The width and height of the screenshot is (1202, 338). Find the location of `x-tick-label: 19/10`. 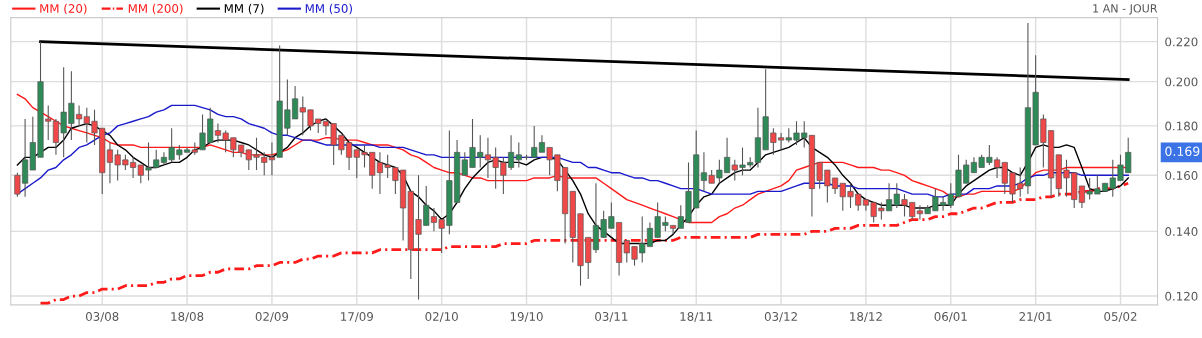

x-tick-label: 19/10 is located at coordinates (526, 317).